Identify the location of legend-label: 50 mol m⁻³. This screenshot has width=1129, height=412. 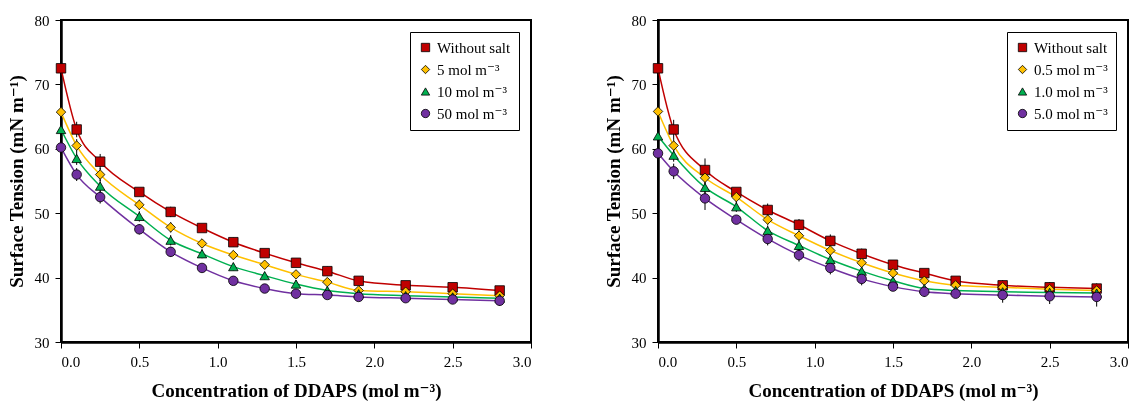
(472, 113).